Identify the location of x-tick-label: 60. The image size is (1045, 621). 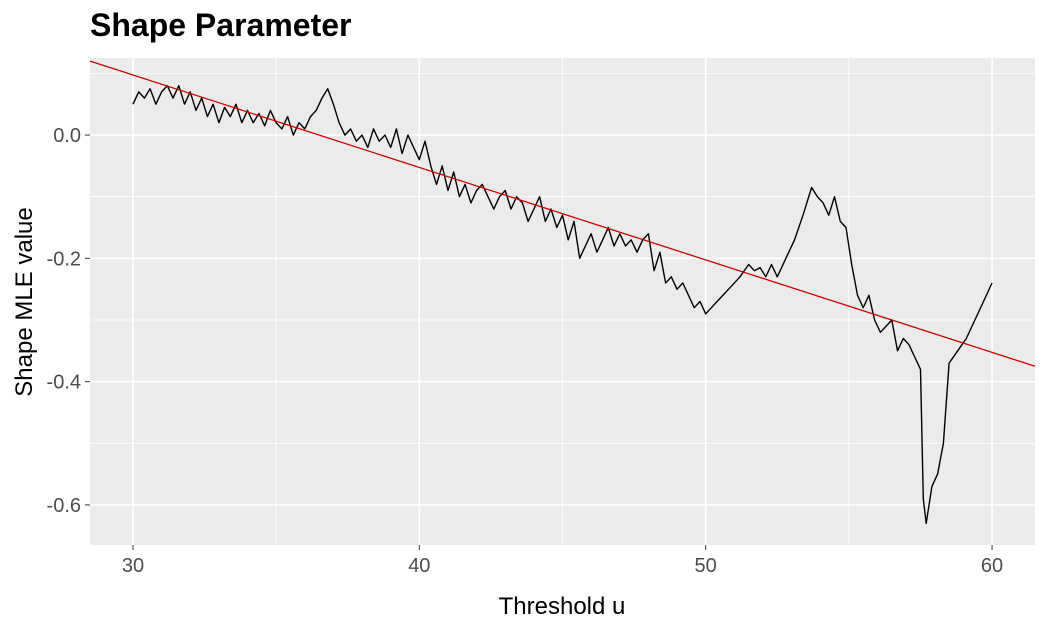
(992, 566).